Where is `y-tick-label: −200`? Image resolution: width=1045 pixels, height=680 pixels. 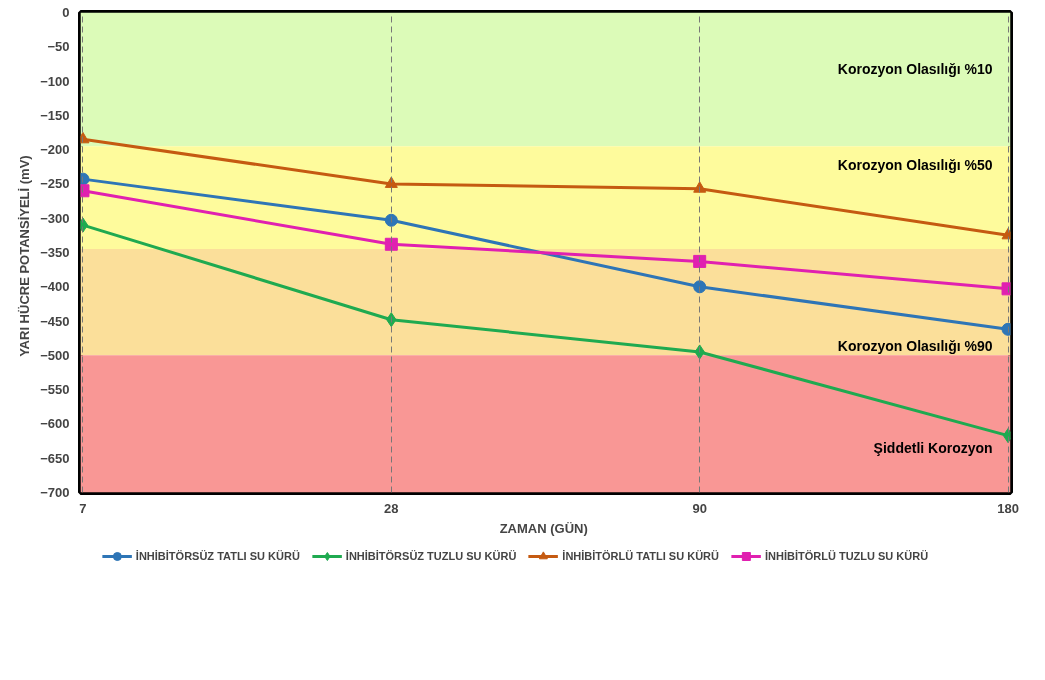
y-tick-label: −200 is located at coordinates (55, 150).